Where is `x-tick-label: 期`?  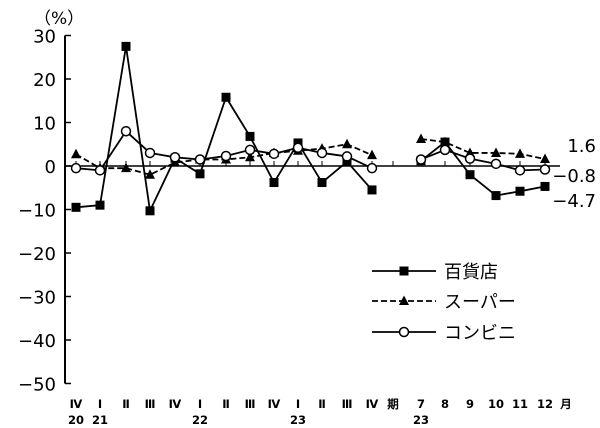
x-tick-label: 期 is located at coordinates (393, 404).